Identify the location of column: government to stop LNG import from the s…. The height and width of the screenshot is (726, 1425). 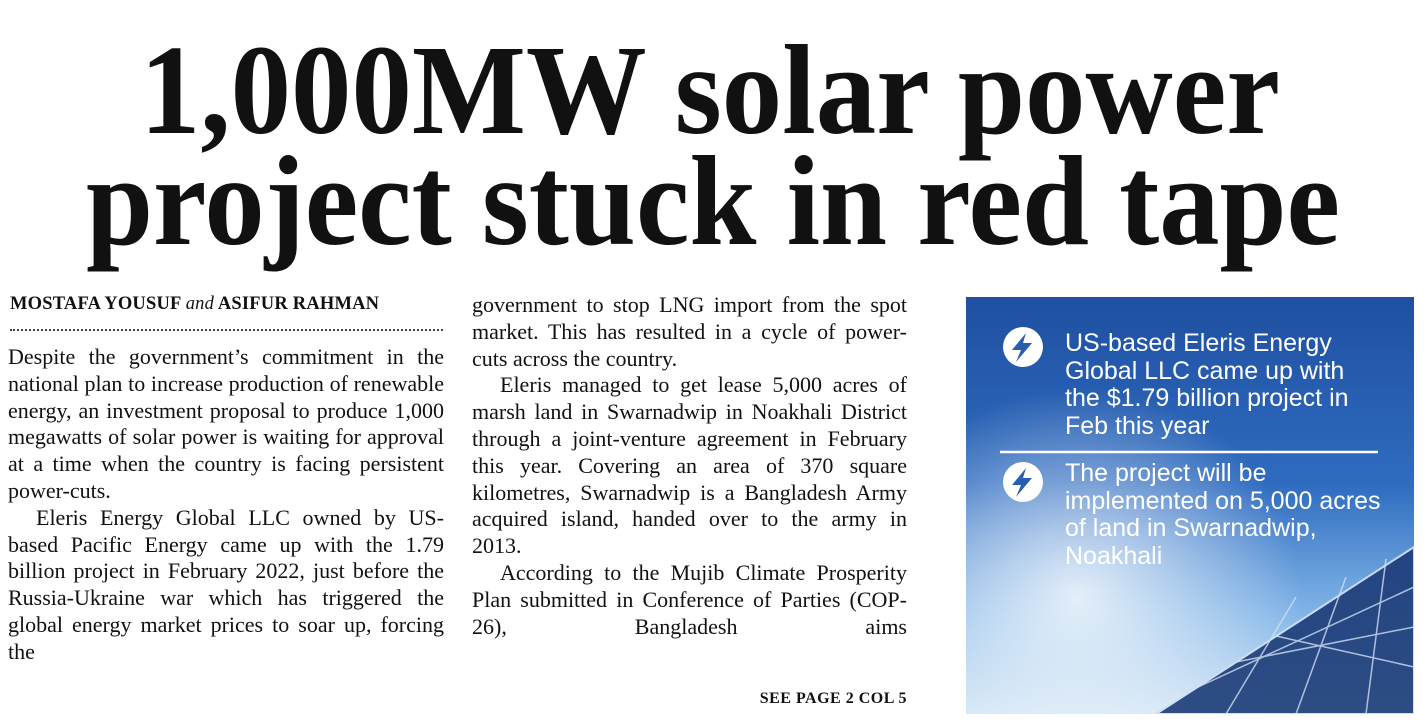
(689, 466).